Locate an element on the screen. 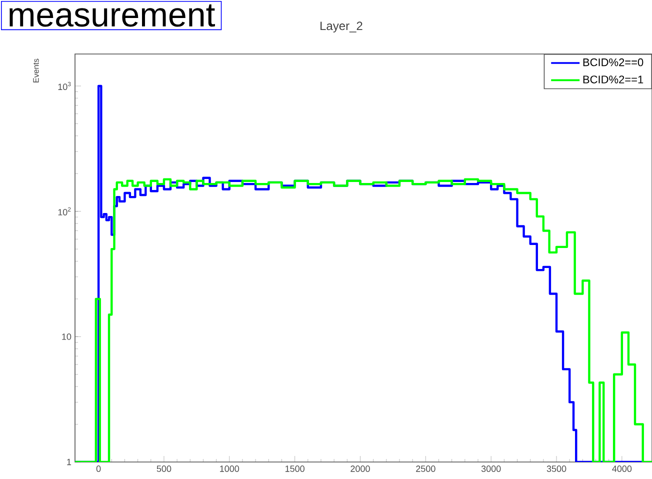  legend-label: BCID%2==1 is located at coordinates (613, 80).